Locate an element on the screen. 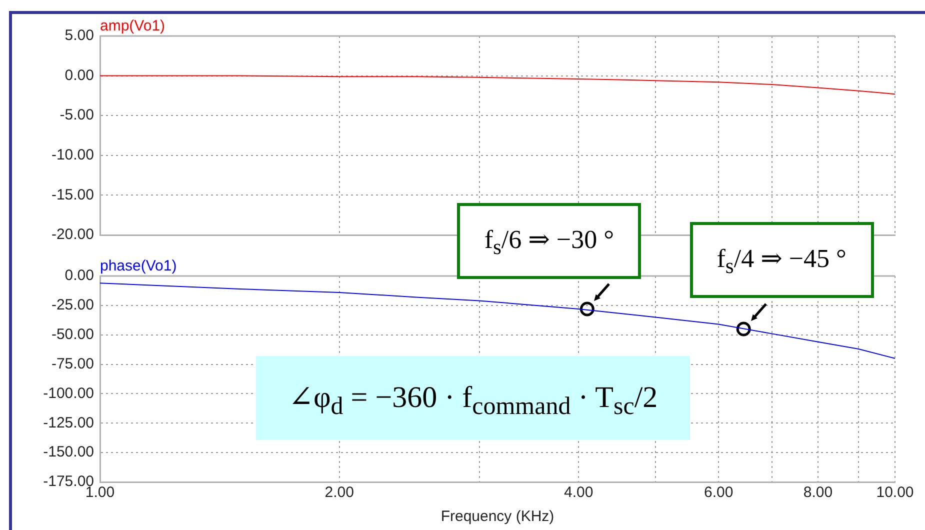  y-tick-label: -100.00 is located at coordinates (68, 393).